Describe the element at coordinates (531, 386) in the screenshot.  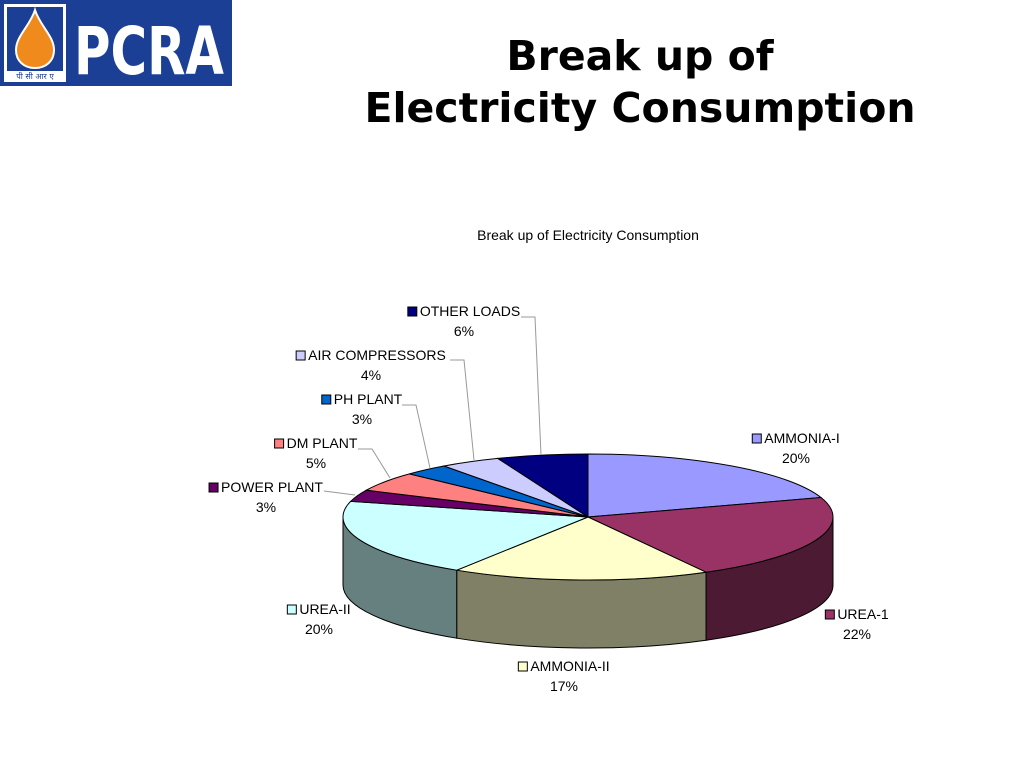
I see `leader-line-other-loads` at that location.